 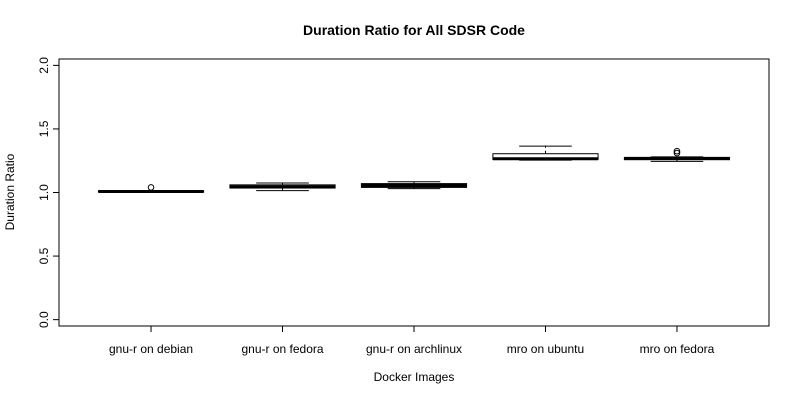 What do you see at coordinates (44, 192) in the screenshot?
I see `y-tick-label: 1.0` at bounding box center [44, 192].